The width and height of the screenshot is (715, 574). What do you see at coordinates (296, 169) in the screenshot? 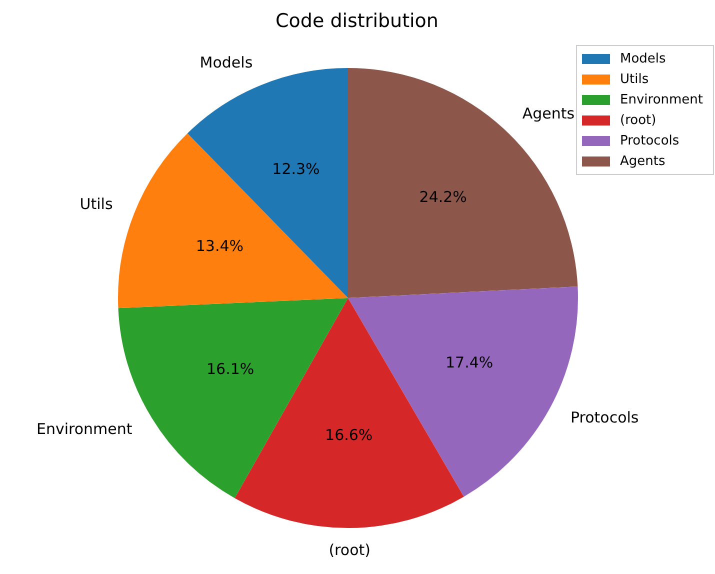
I see `data-label: 12.3%` at bounding box center [296, 169].